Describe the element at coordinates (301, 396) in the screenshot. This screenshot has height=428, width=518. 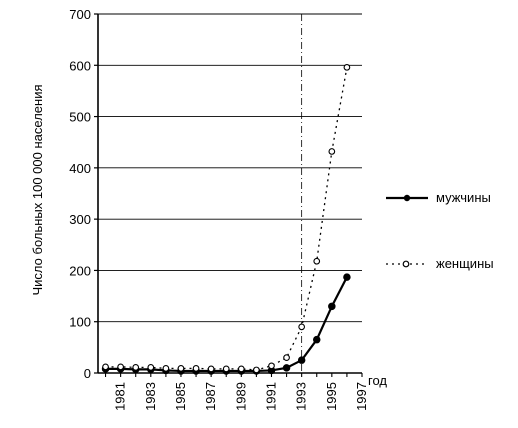
I see `x-tick-label: 1993` at that location.